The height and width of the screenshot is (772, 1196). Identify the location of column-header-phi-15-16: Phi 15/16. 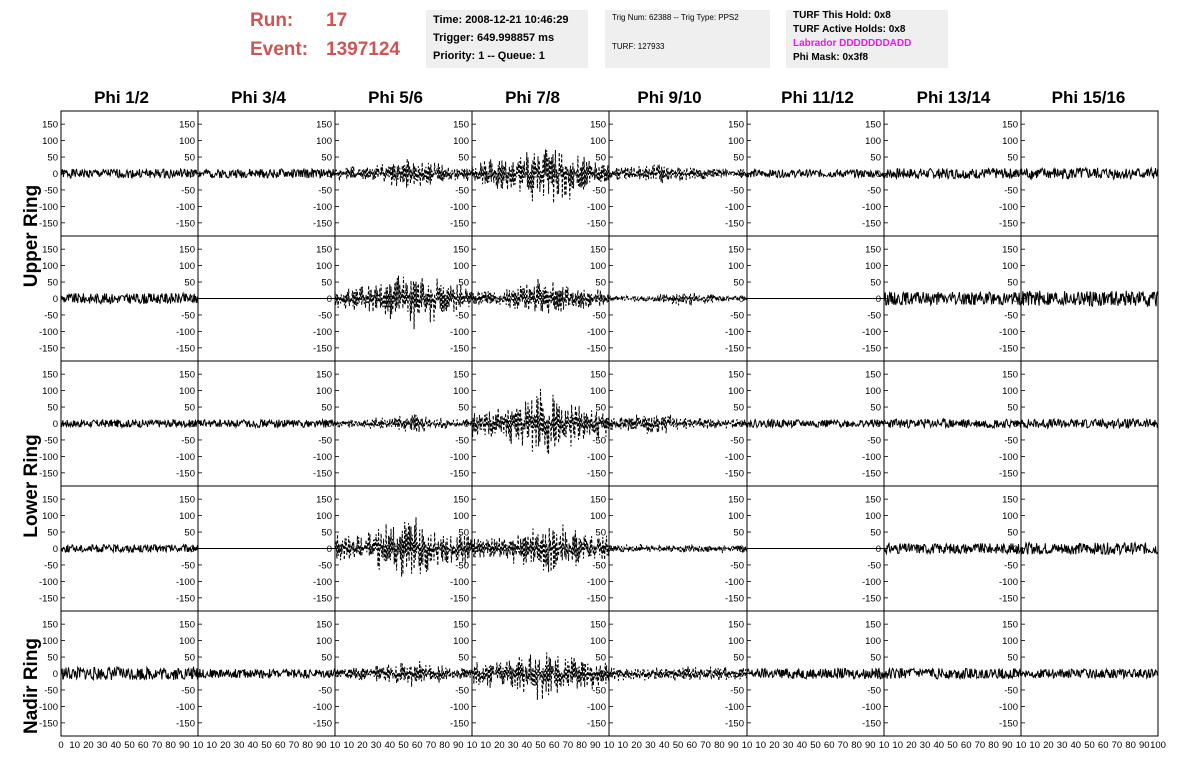
(1088, 97).